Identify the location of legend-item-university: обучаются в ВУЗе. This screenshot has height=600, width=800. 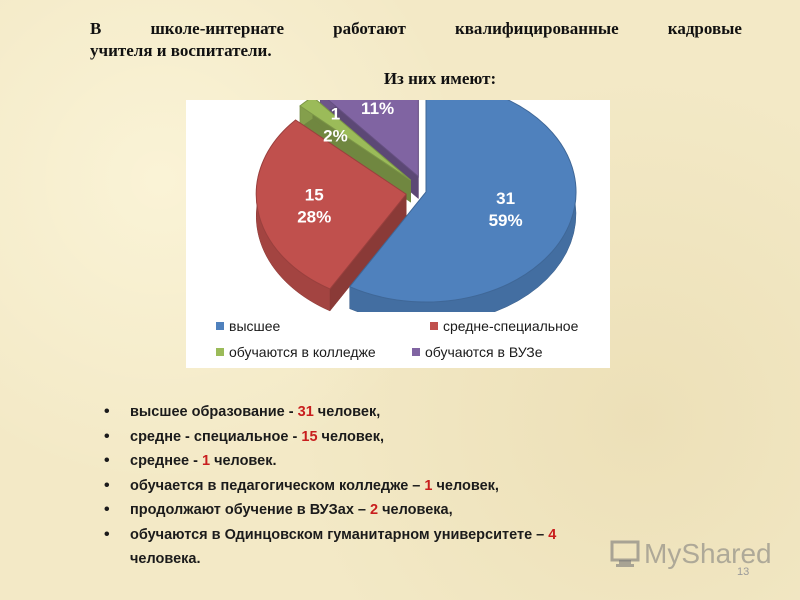
(477, 352).